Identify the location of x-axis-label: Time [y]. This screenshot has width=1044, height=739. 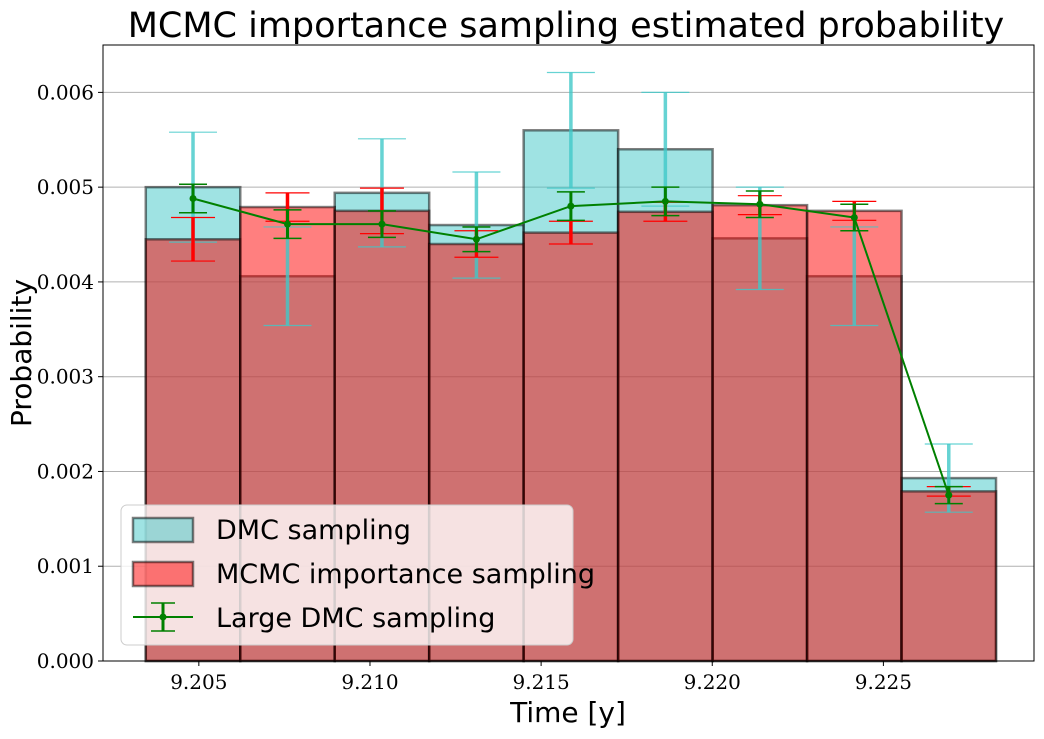
(567, 712).